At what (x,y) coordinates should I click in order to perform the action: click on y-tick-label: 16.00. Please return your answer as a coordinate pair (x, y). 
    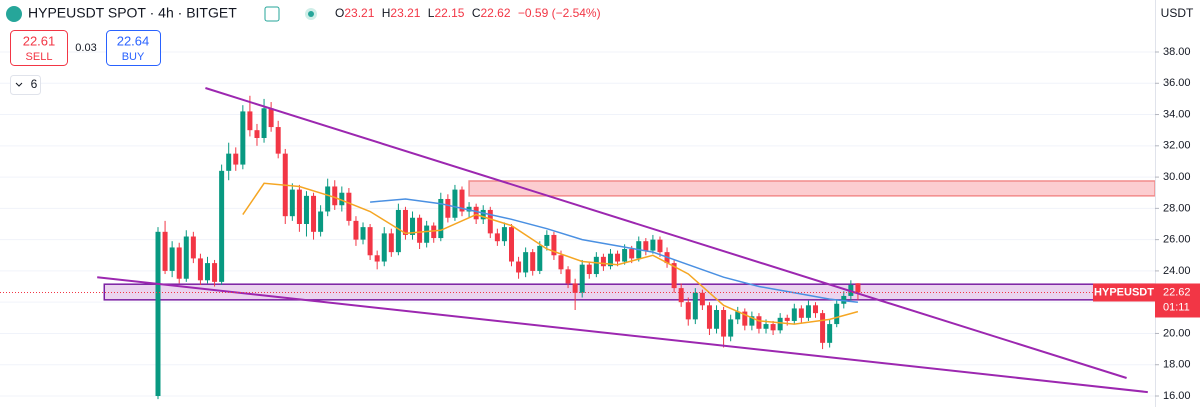
    Looking at the image, I should click on (1177, 396).